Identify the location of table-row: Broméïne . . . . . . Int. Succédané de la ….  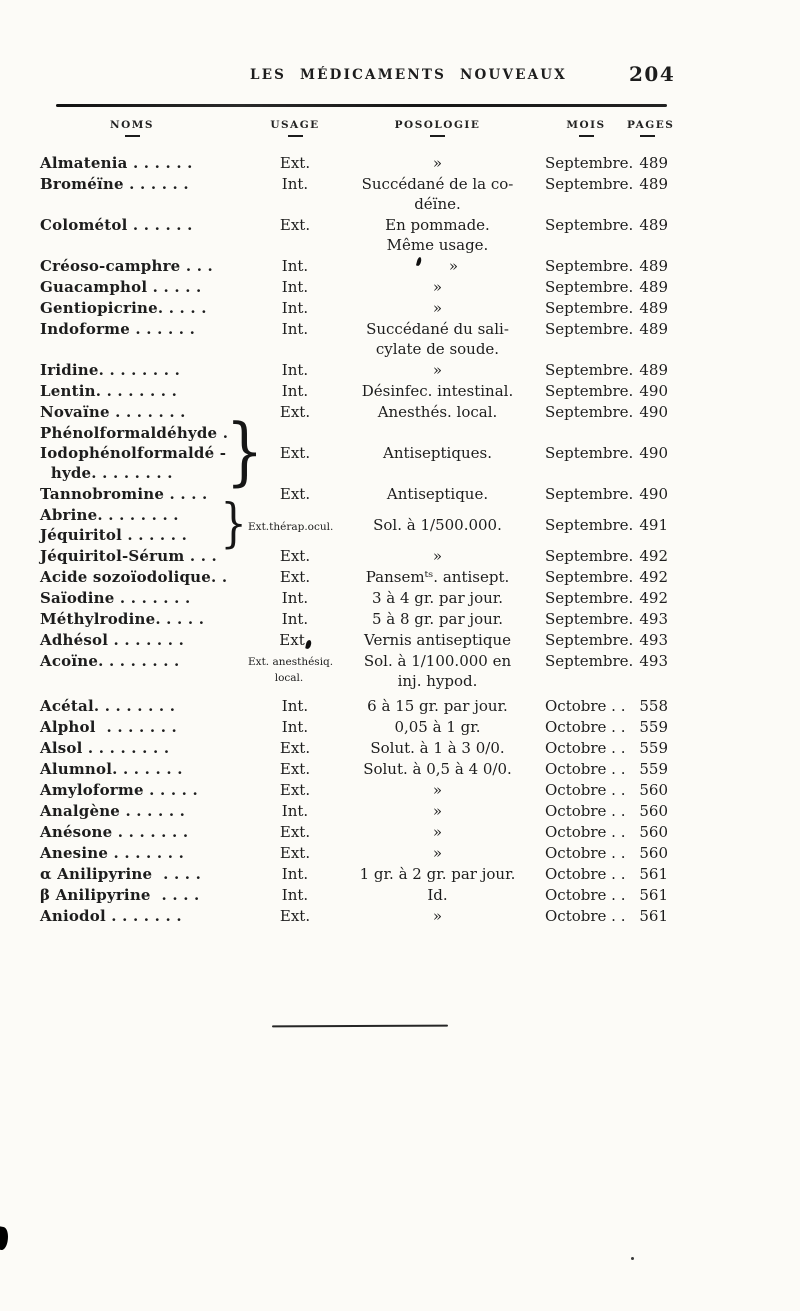
(354, 194).